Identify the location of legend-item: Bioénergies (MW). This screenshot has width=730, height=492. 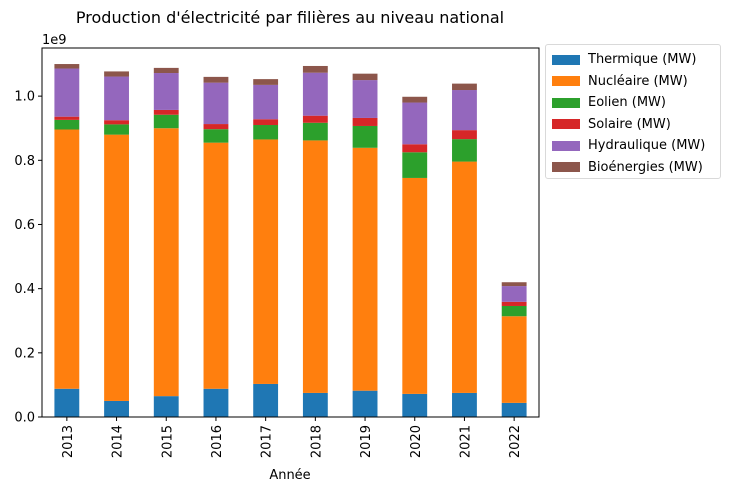
(636, 168).